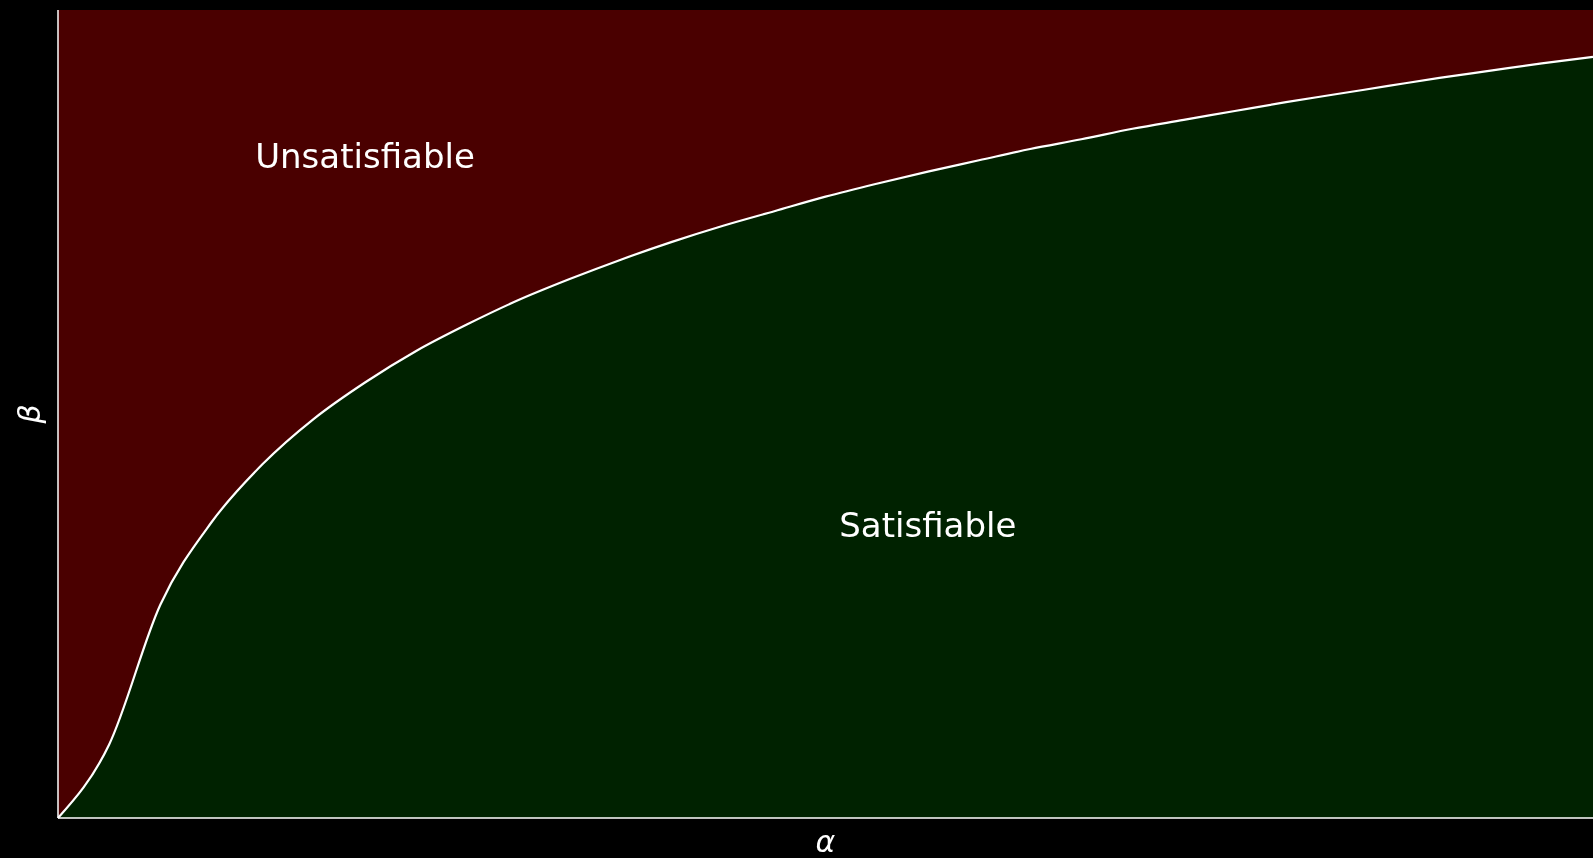 The height and width of the screenshot is (858, 1593). I want to click on y-axis-title: β, so click(29, 414).